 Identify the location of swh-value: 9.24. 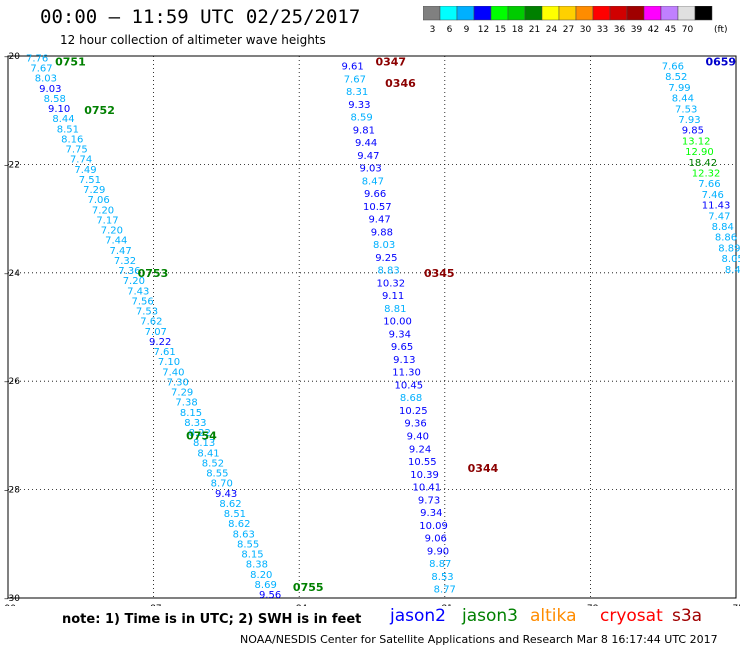
(420, 449).